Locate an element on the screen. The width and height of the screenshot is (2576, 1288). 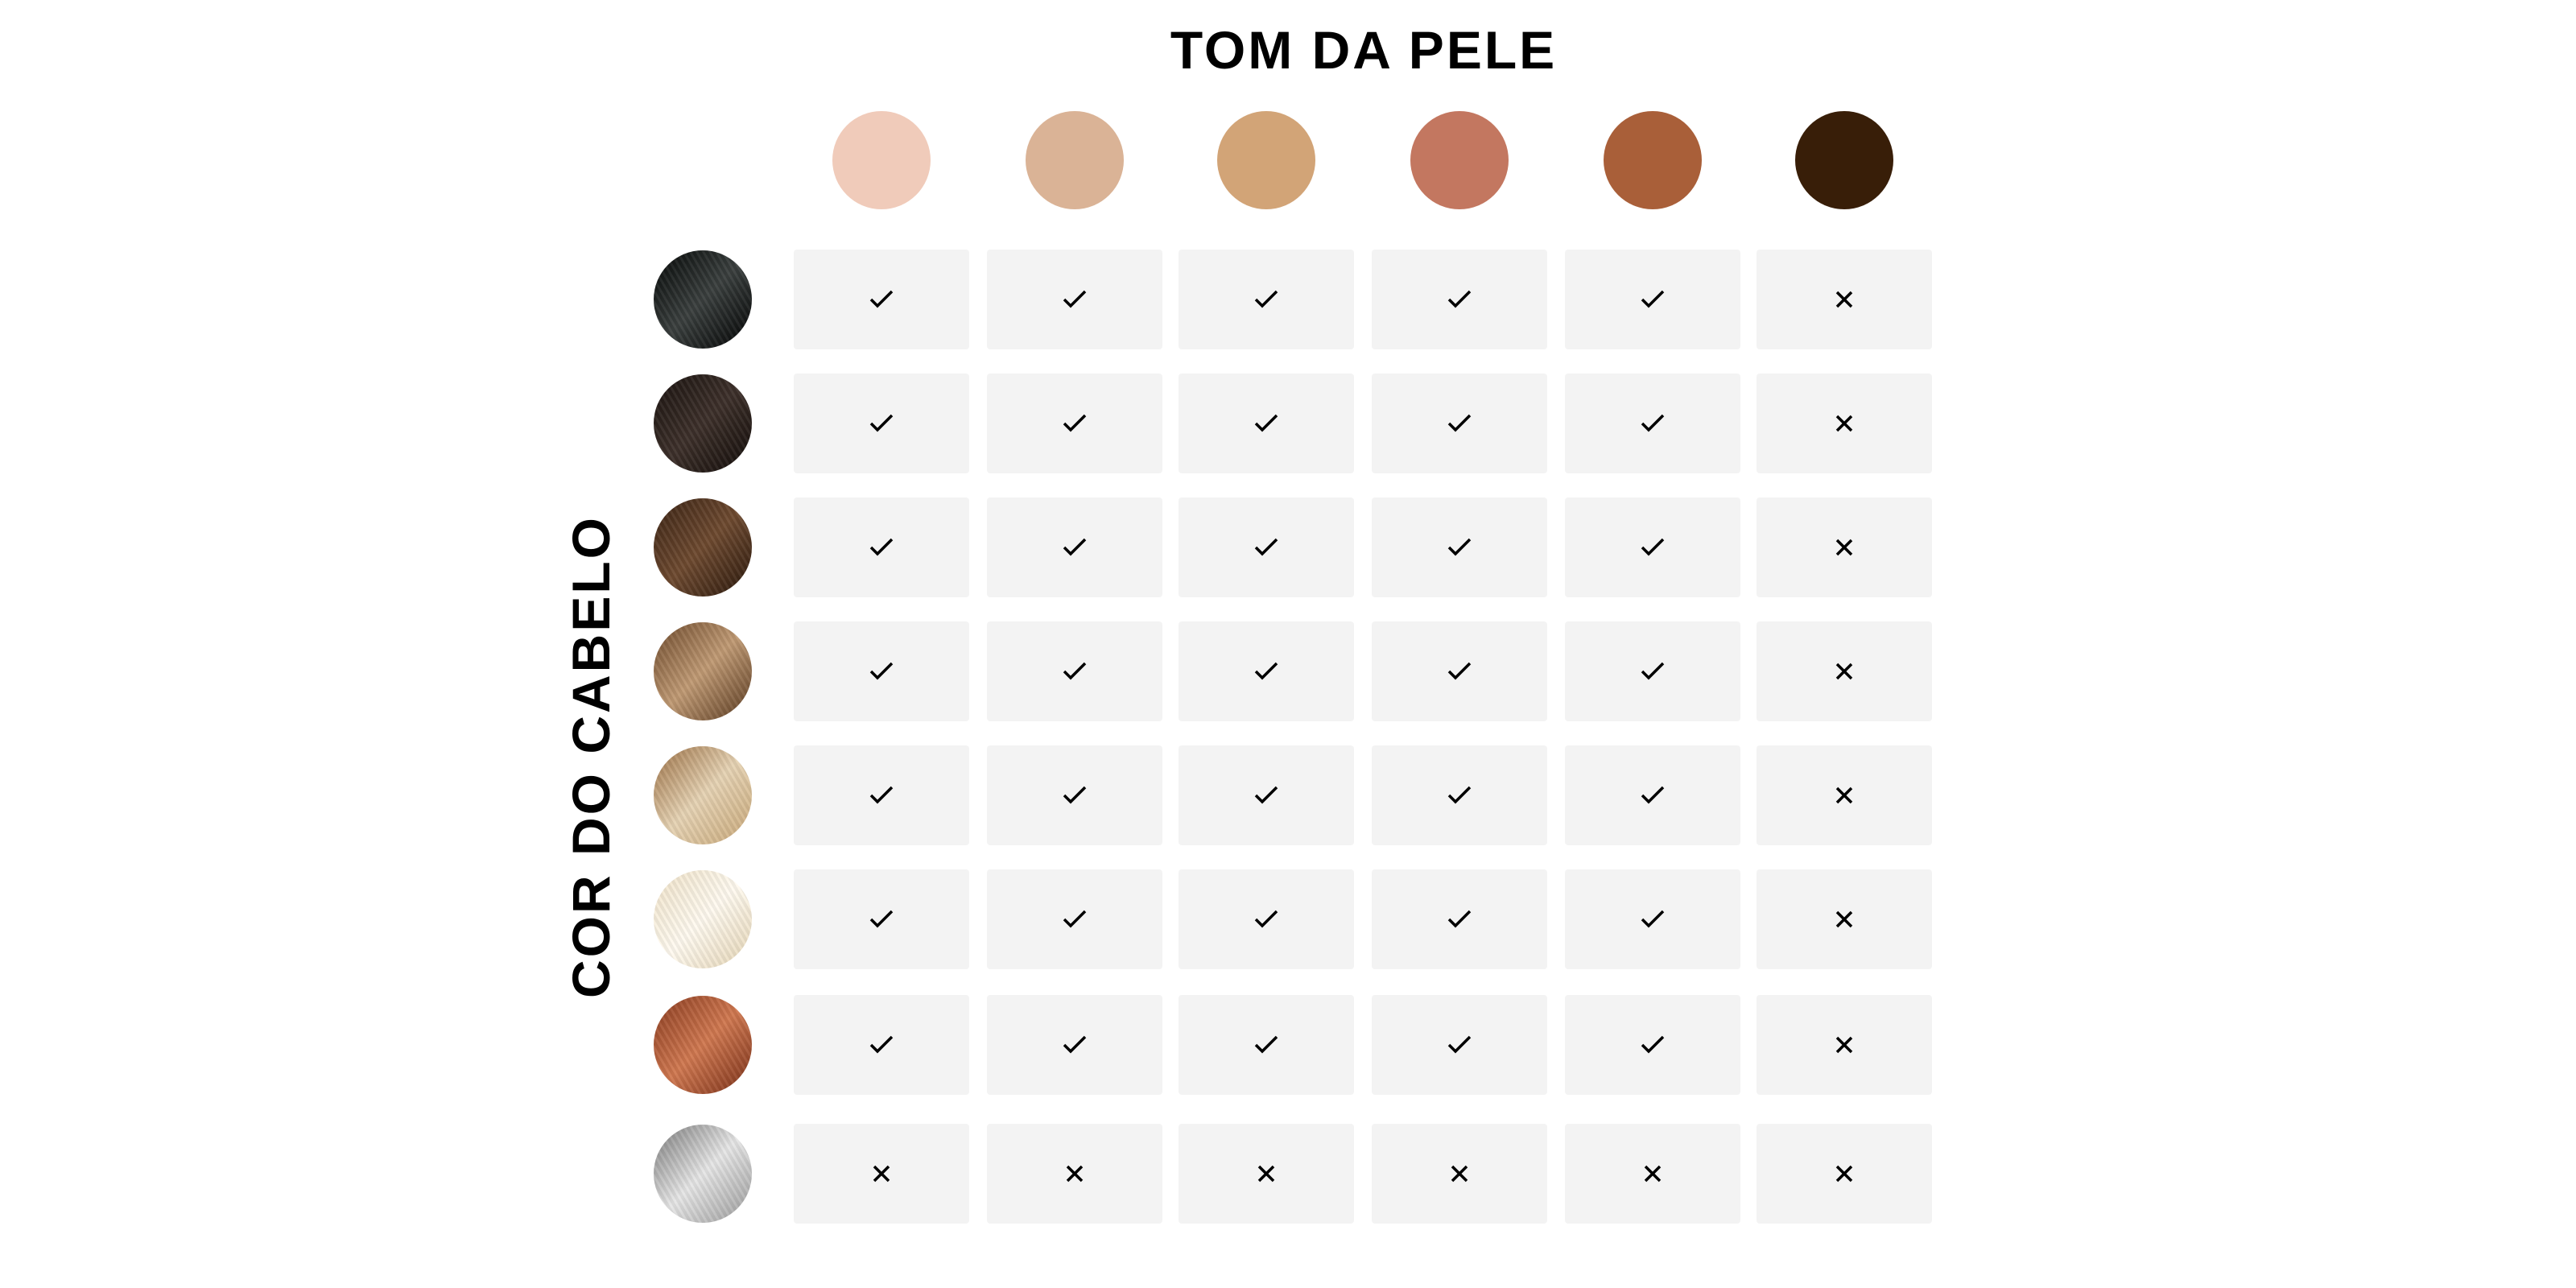
hair-color-swatch-grey is located at coordinates (703, 1174).